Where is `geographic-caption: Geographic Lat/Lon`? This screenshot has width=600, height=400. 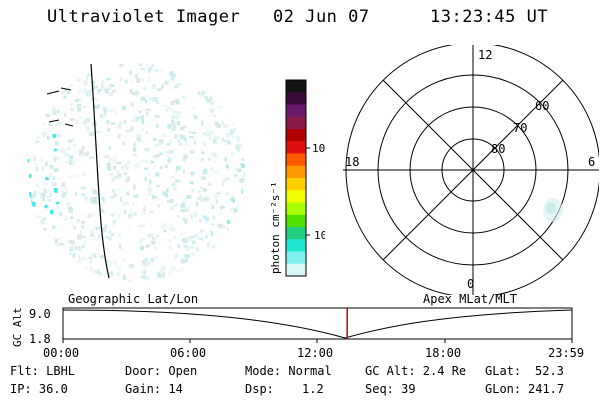
geographic-caption: Geographic Lat/Lon is located at coordinates (133, 299).